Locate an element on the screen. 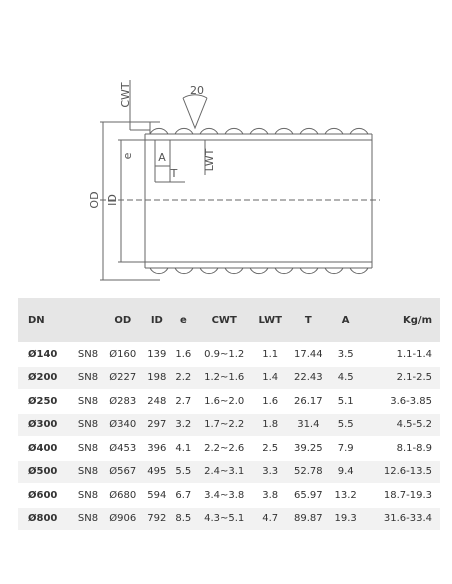  table-cell: 8.5 is located at coordinates (183, 518).